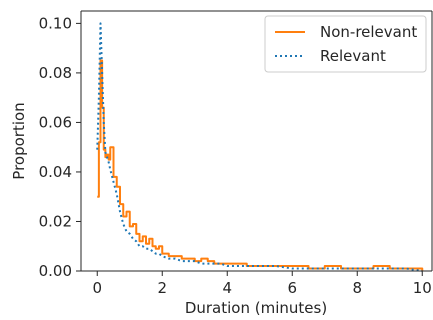 The height and width of the screenshot is (320, 433). What do you see at coordinates (256, 308) in the screenshot?
I see `x-axis-label: Duration (minutes)` at bounding box center [256, 308].